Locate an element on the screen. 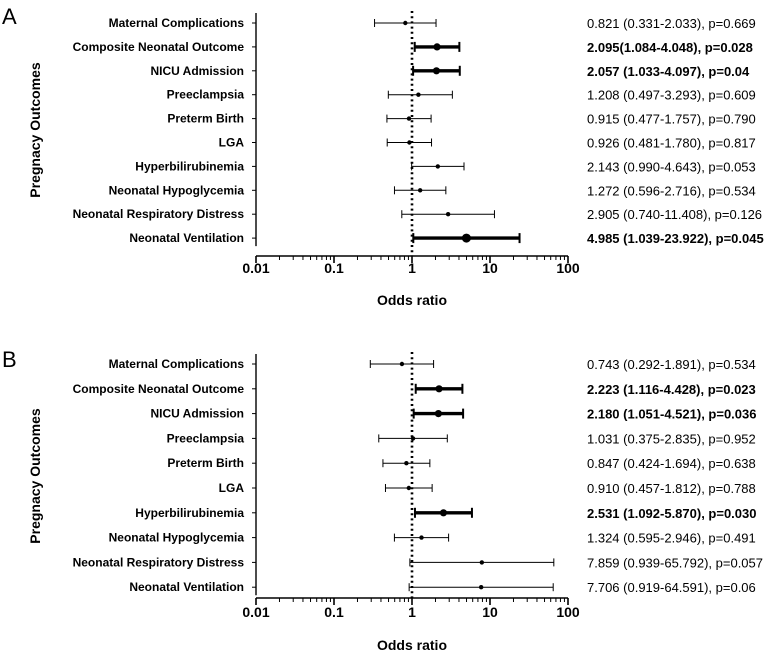 Image resolution: width=778 pixels, height=665 pixels. panel-label: B is located at coordinates (9, 359).